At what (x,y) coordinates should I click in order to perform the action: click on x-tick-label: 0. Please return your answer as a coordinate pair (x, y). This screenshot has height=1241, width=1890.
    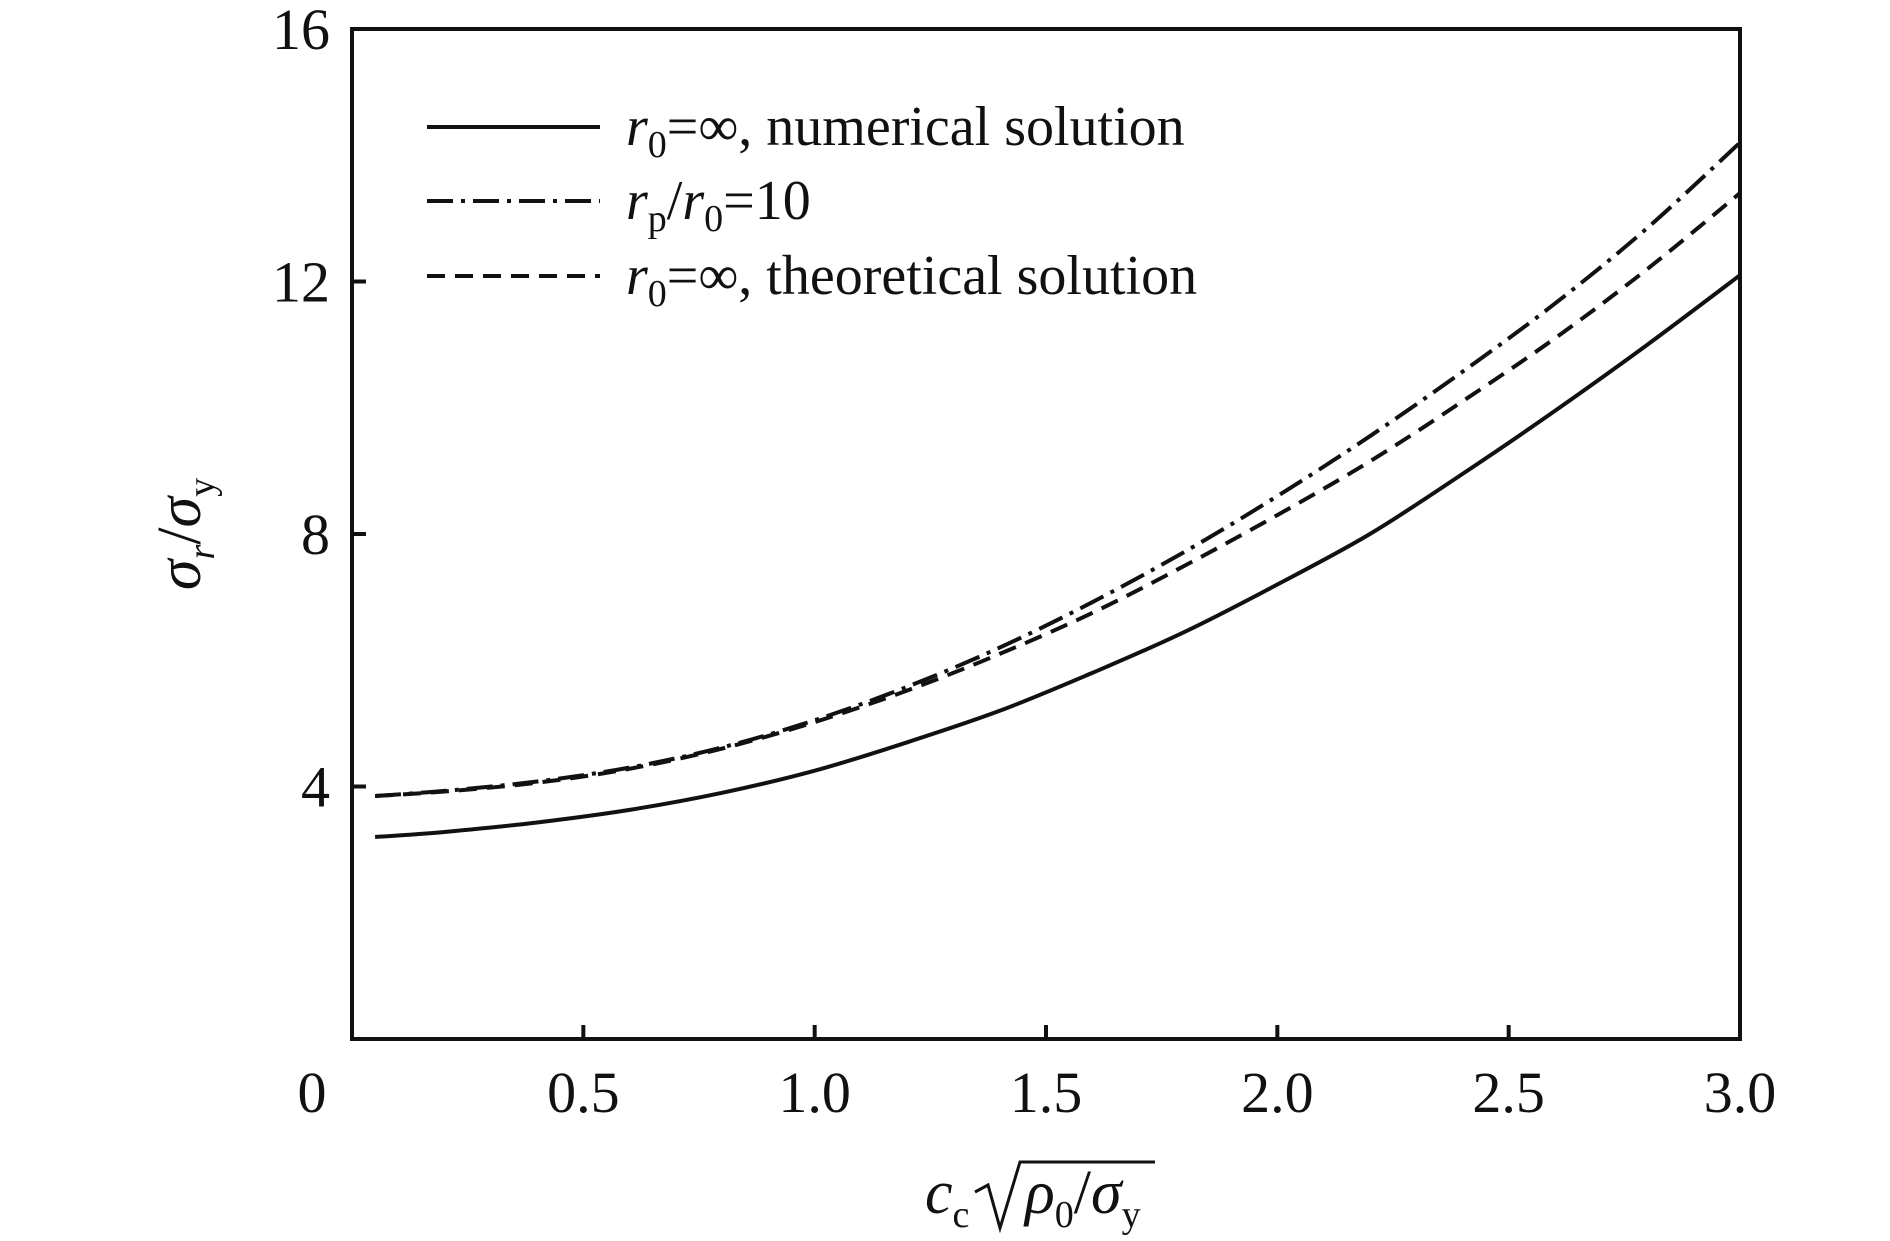
    Looking at the image, I should click on (312, 1092).